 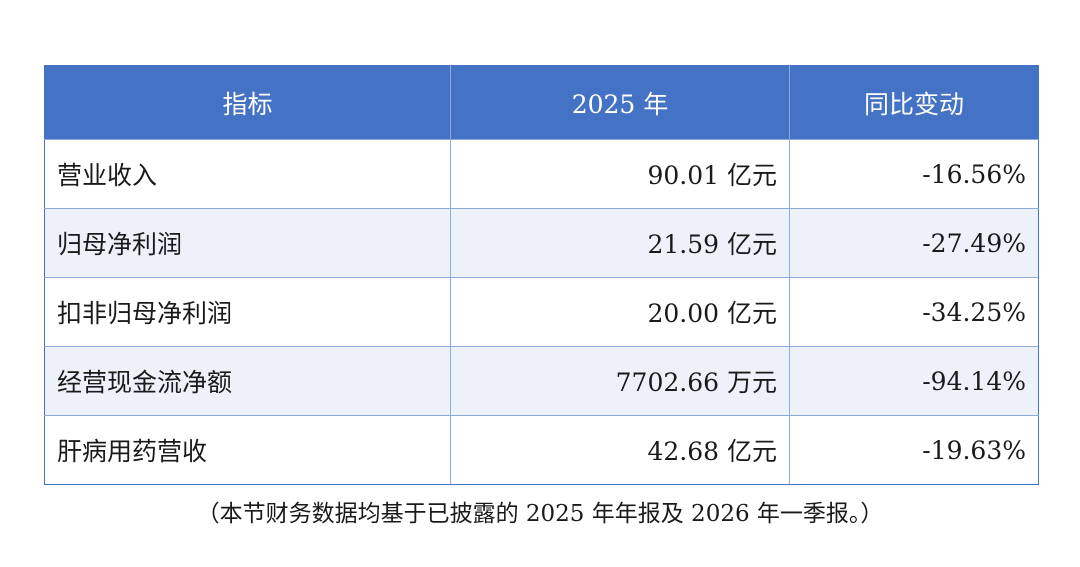 I want to click on table-row: 经营现金流净额 7702.66 万元 -94.14%, so click(x=541, y=381).